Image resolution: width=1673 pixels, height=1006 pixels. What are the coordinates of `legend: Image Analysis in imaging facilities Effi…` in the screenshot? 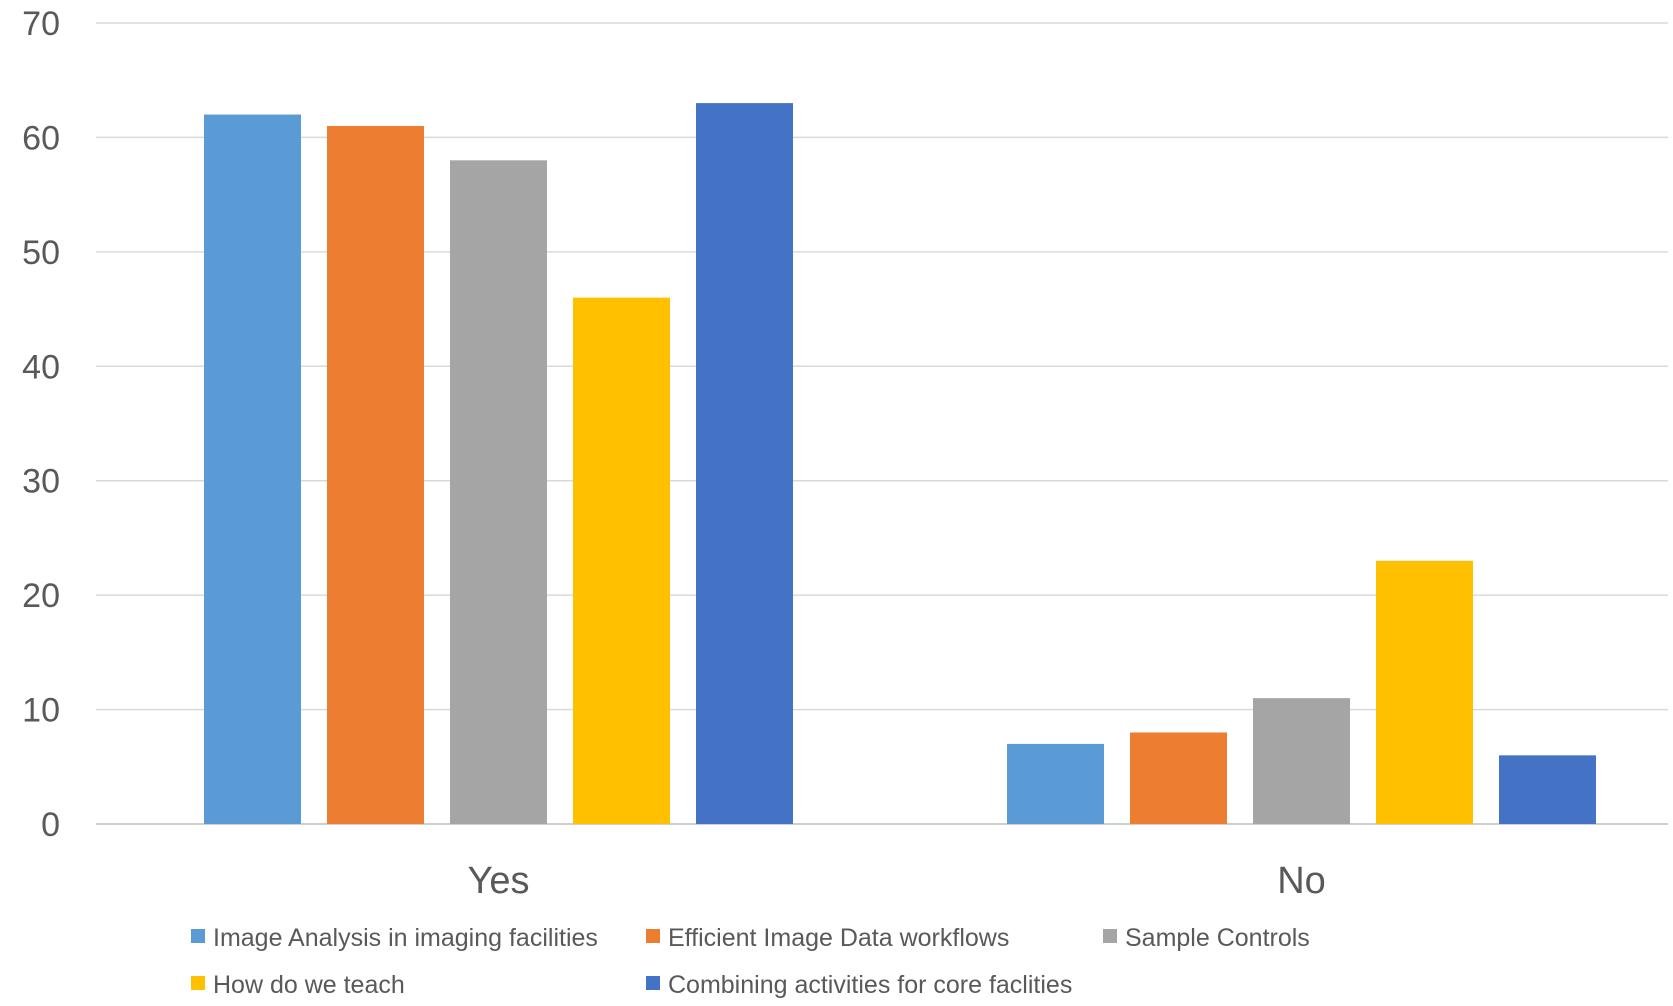 It's located at (750, 961).